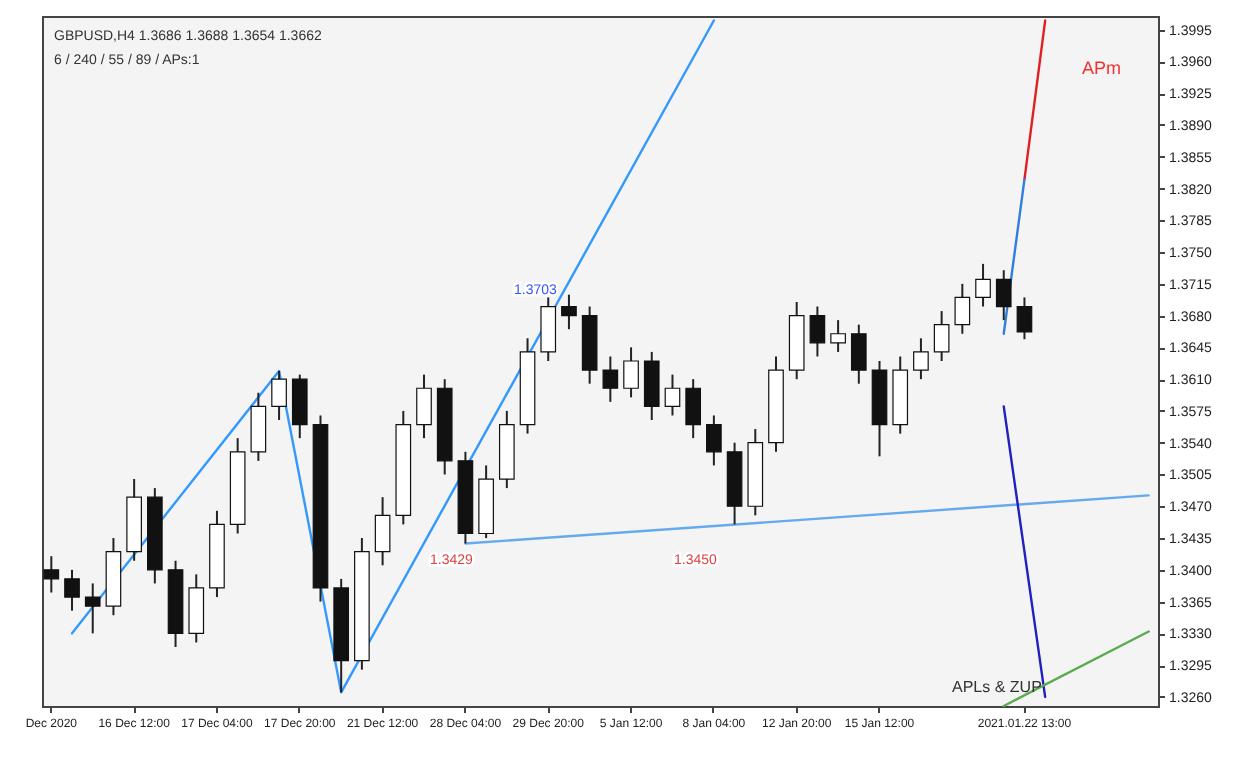 The image size is (1240, 758). What do you see at coordinates (1102, 68) in the screenshot?
I see `annotation: APm` at bounding box center [1102, 68].